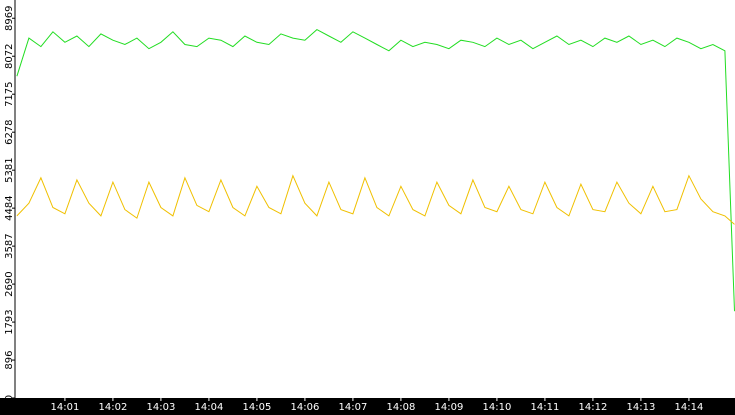 The width and height of the screenshot is (735, 415). Describe the element at coordinates (497, 407) in the screenshot. I see `x-tick-label: 14:10` at that location.